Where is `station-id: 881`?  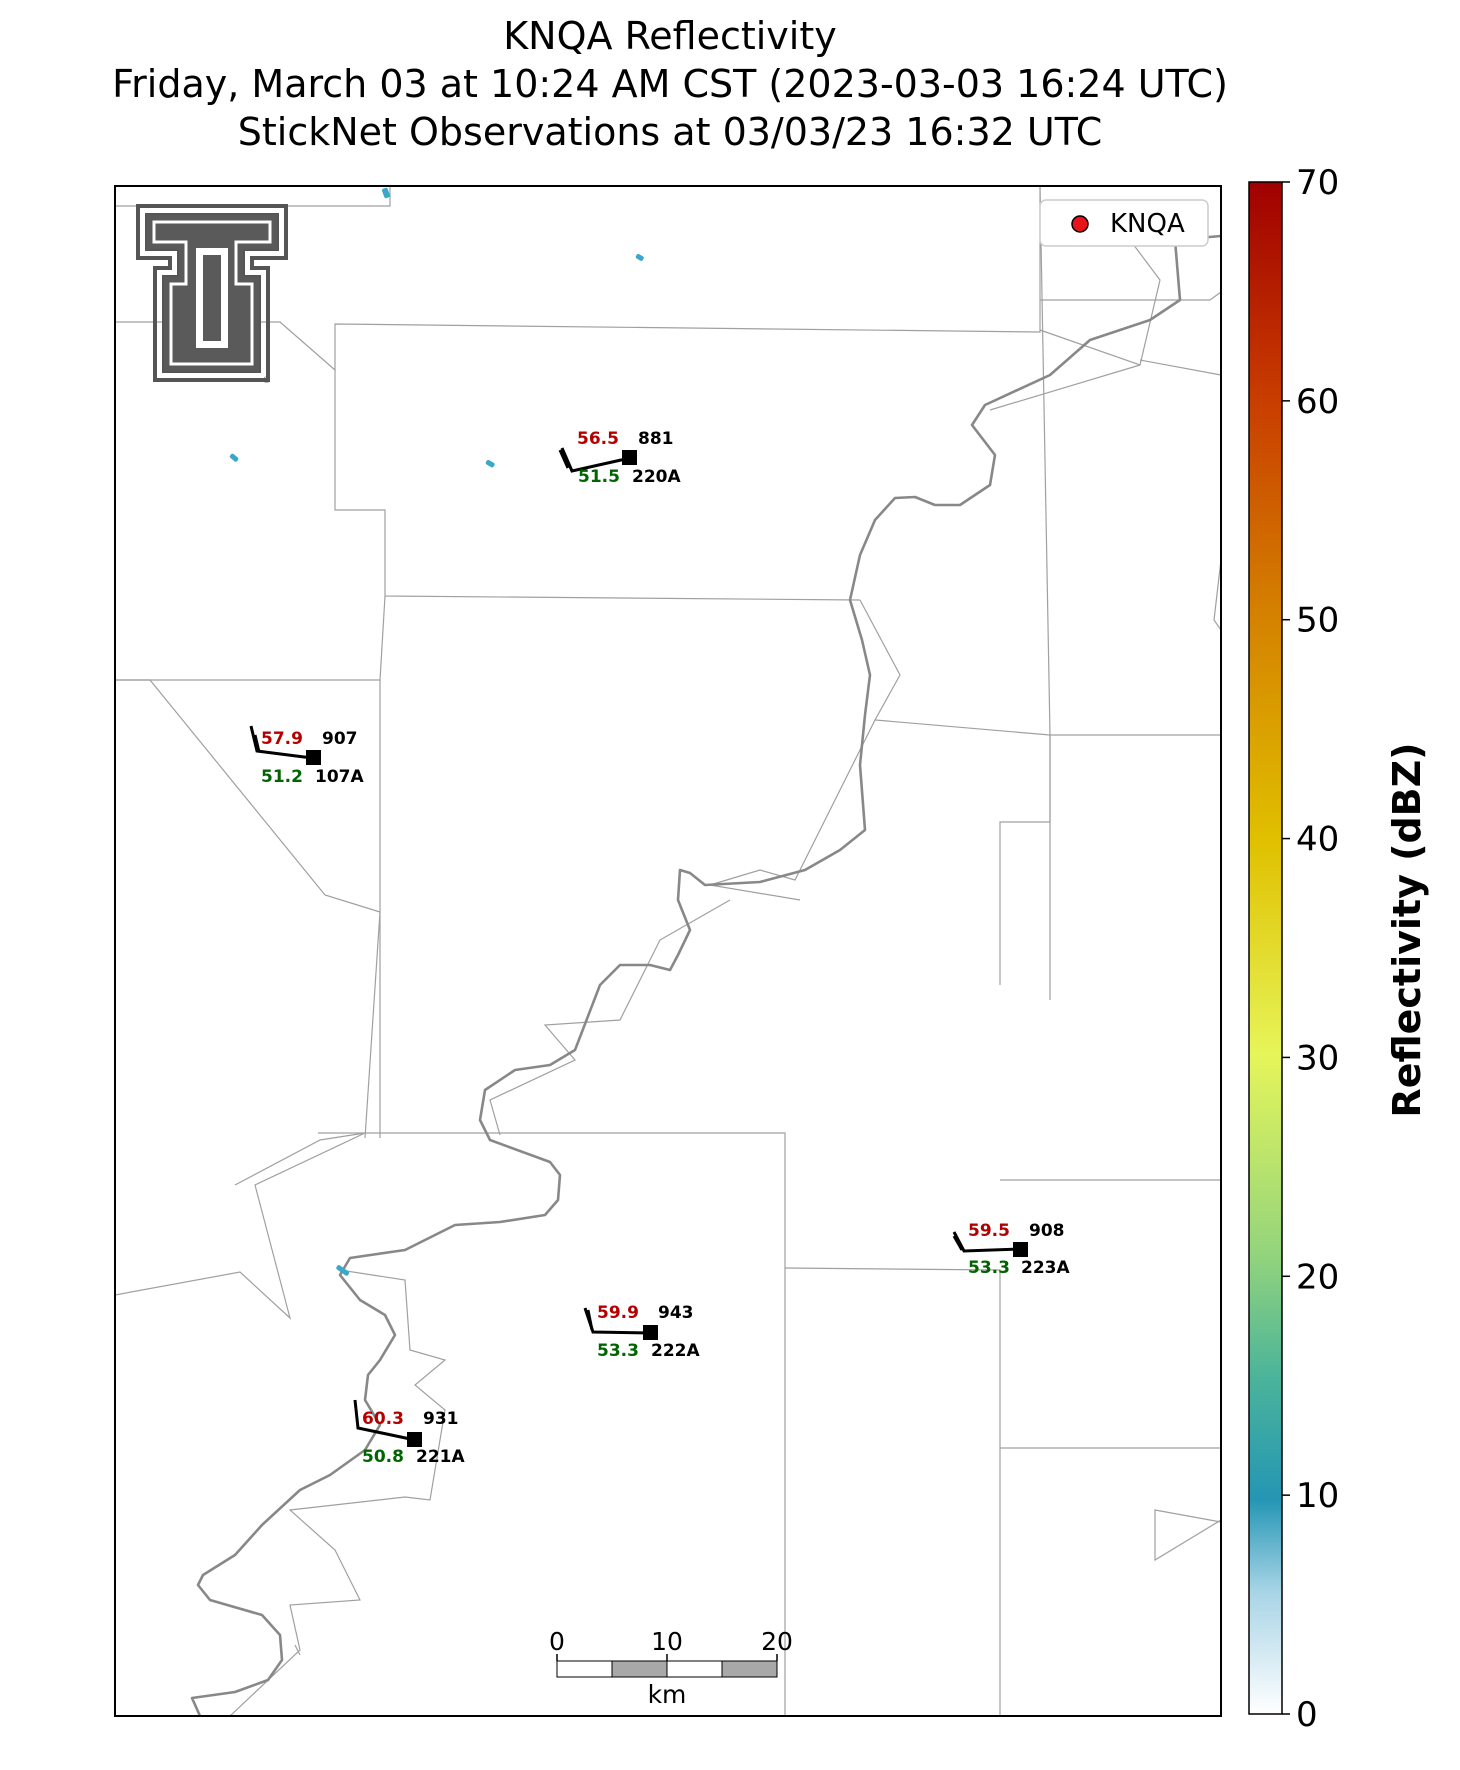 station-id: 881 is located at coordinates (656, 439).